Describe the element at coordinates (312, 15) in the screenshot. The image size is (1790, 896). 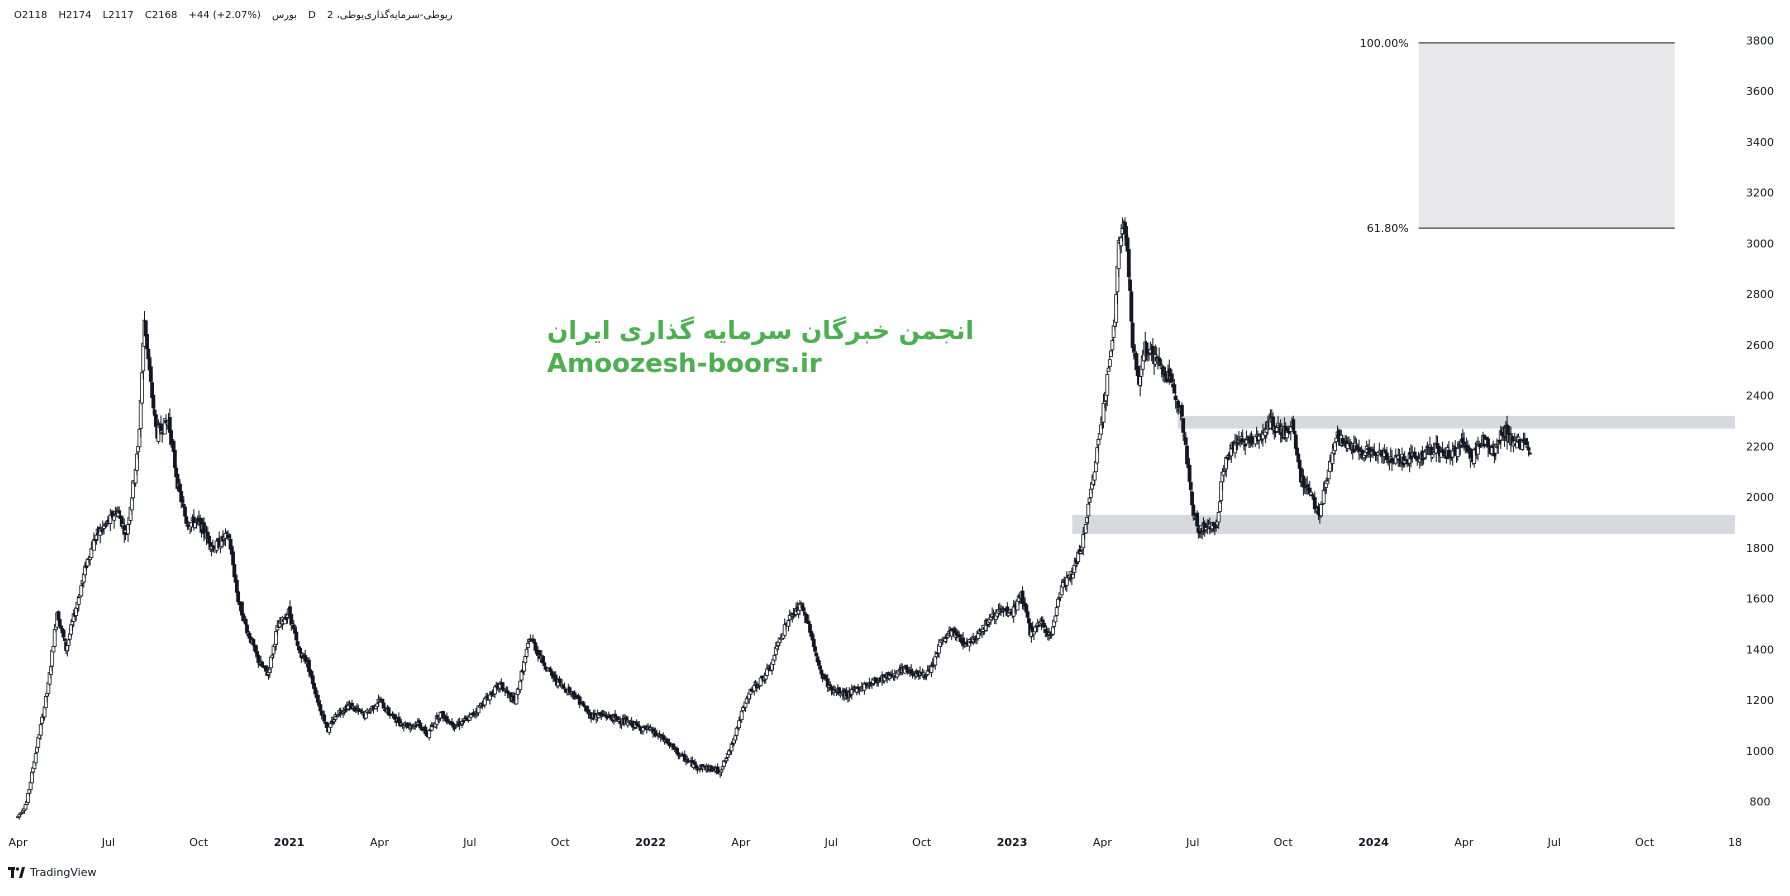
I see `legend-interval: D` at that location.